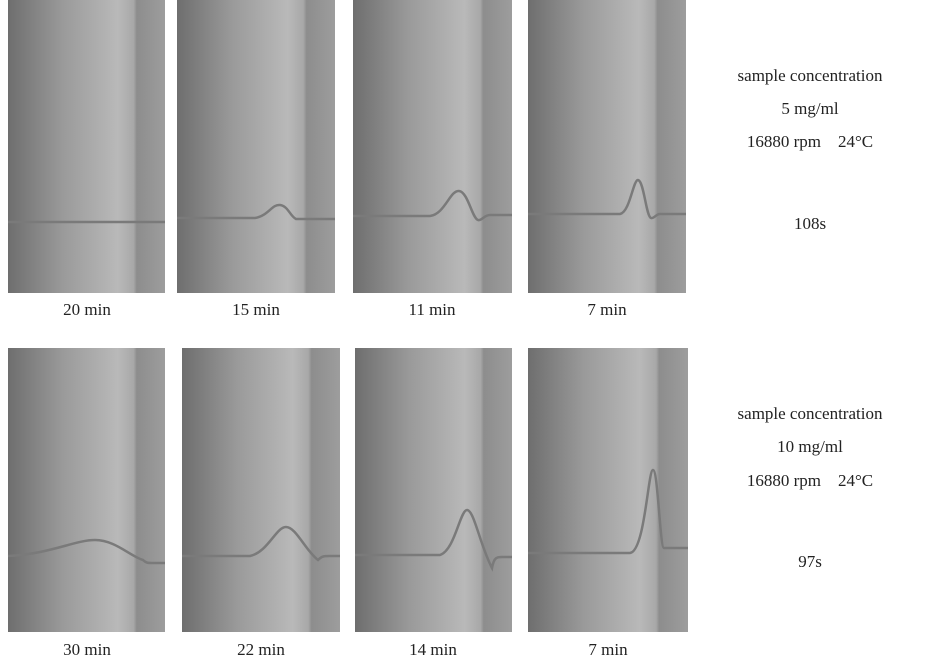 This screenshot has width=927, height=667. I want to click on time-label: 14 min, so click(433, 649).